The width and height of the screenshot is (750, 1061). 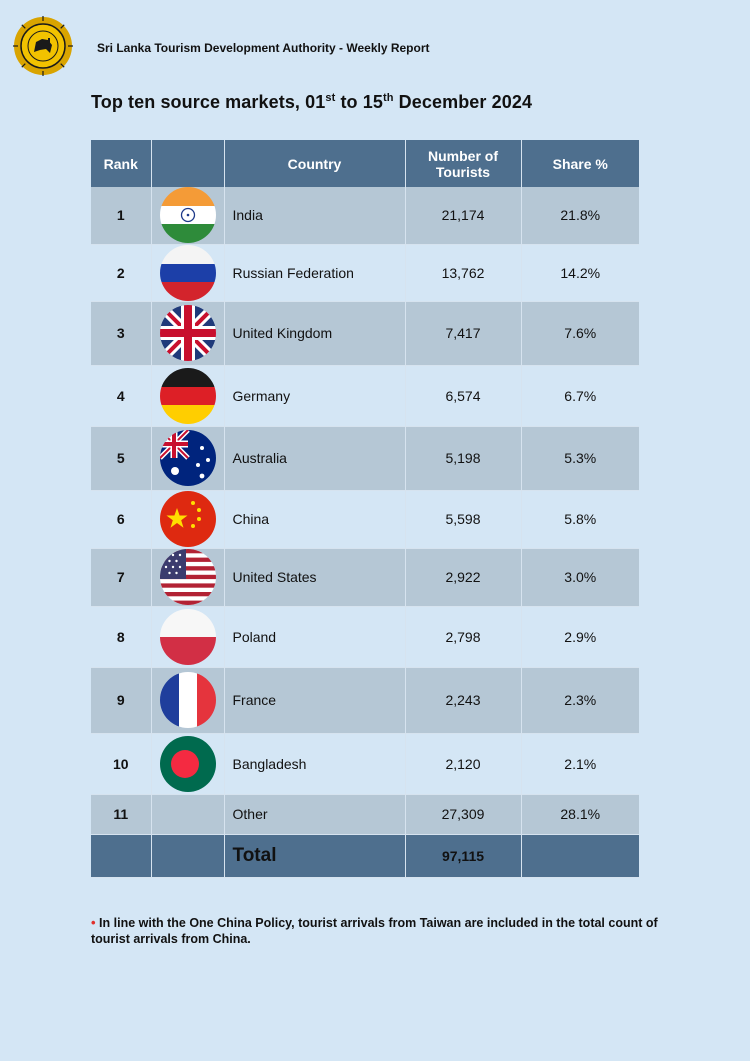 I want to click on country-cell: United States, so click(x=315, y=577).